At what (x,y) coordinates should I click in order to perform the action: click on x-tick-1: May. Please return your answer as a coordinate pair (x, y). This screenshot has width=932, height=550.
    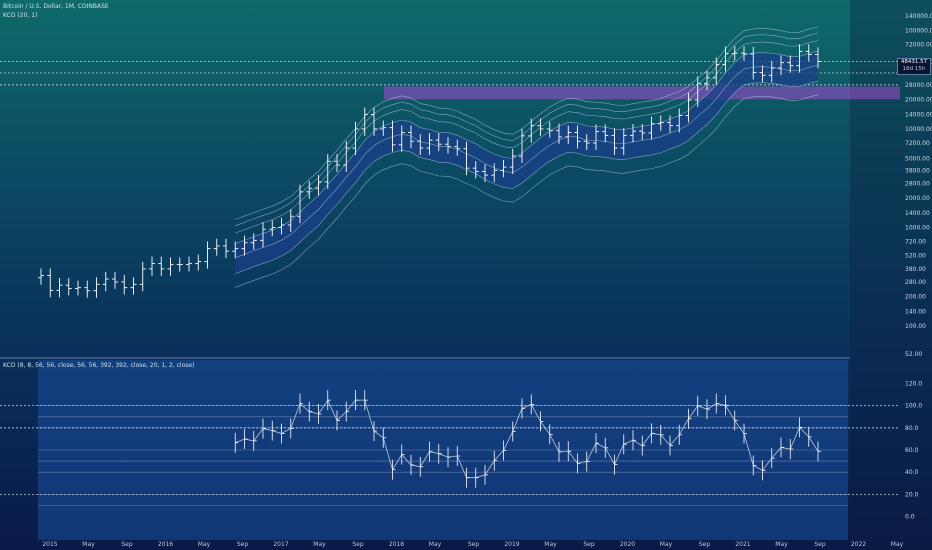
    Looking at the image, I should click on (88, 544).